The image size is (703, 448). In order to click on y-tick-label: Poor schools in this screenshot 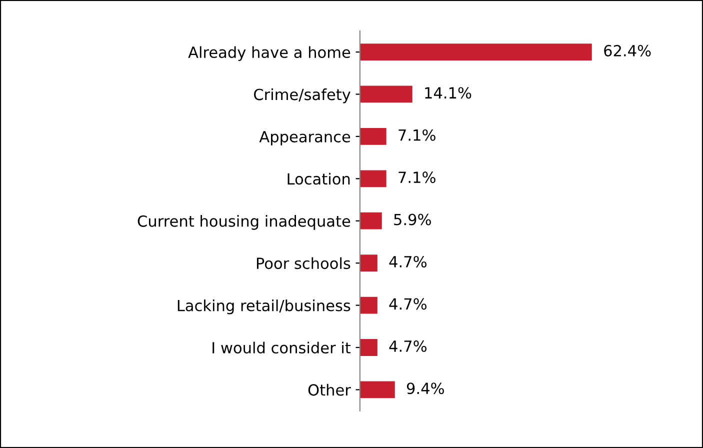, I will do `click(303, 263)`.